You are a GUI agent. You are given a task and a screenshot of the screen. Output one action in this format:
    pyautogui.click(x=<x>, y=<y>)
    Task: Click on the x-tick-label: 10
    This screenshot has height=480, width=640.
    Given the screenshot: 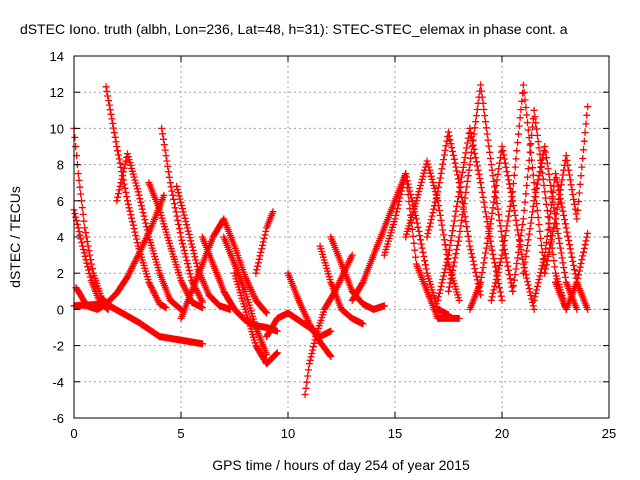 What is the action you would take?
    pyautogui.click(x=288, y=433)
    